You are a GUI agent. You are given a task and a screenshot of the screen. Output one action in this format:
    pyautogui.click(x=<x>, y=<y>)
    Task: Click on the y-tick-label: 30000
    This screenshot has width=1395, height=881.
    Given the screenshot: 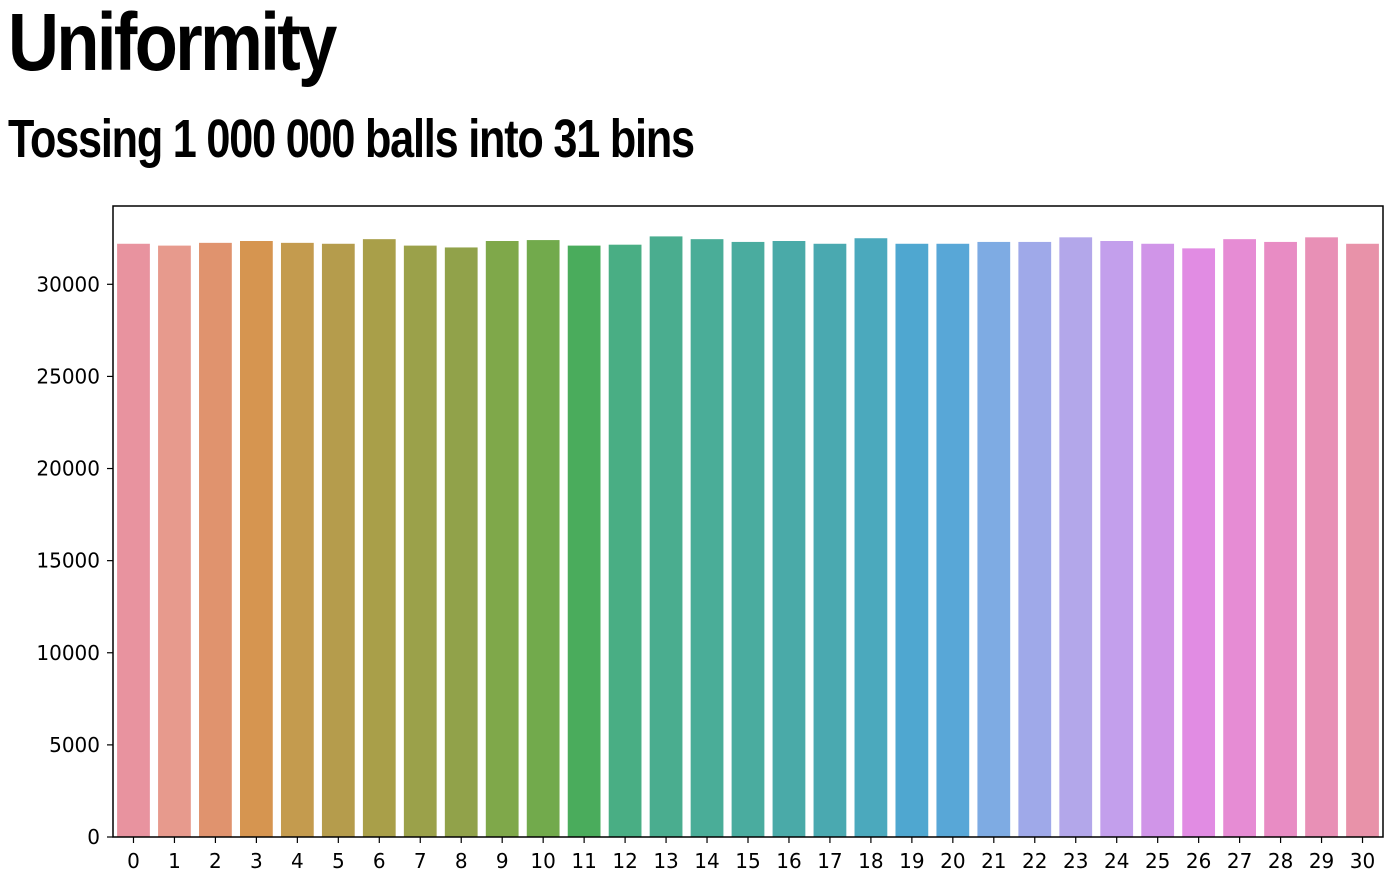 What is the action you would take?
    pyautogui.click(x=68, y=284)
    